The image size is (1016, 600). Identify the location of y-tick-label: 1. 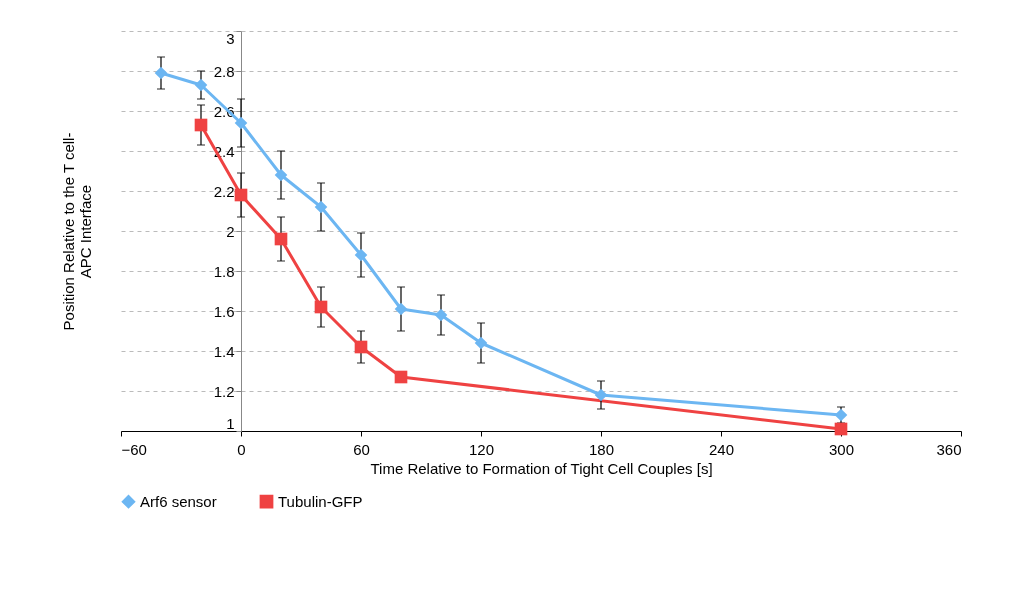
(230, 423).